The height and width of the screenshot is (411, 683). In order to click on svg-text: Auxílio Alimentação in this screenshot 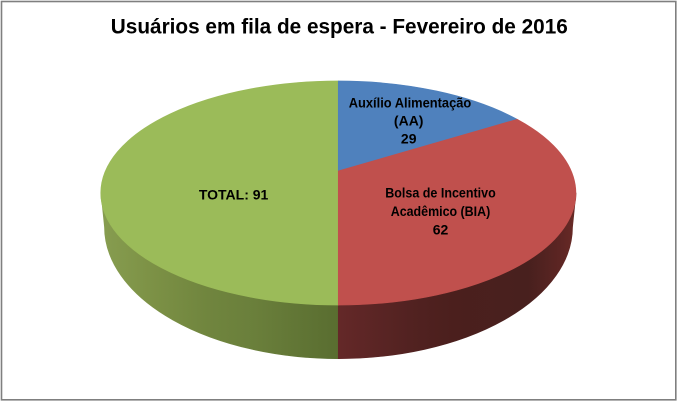, I will do `click(410, 103)`.